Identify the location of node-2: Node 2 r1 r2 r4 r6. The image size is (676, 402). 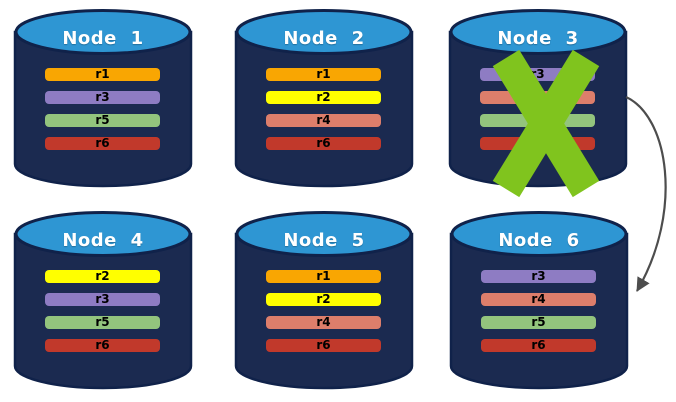
(324, 99).